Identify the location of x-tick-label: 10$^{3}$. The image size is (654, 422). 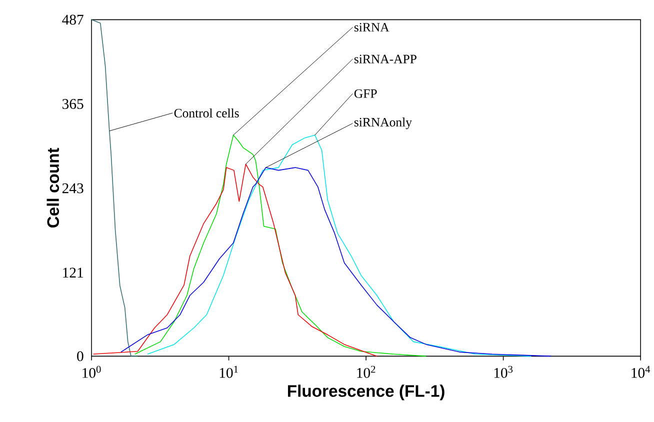
(503, 372).